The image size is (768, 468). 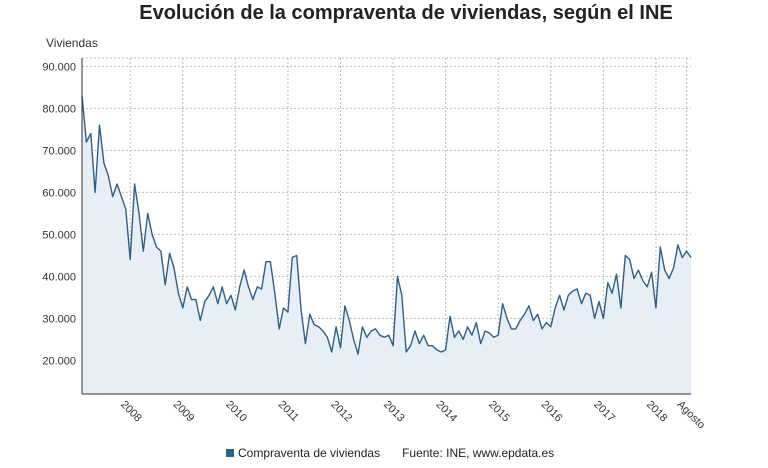 What do you see at coordinates (59, 67) in the screenshot?
I see `y-tick-label: 90.000` at bounding box center [59, 67].